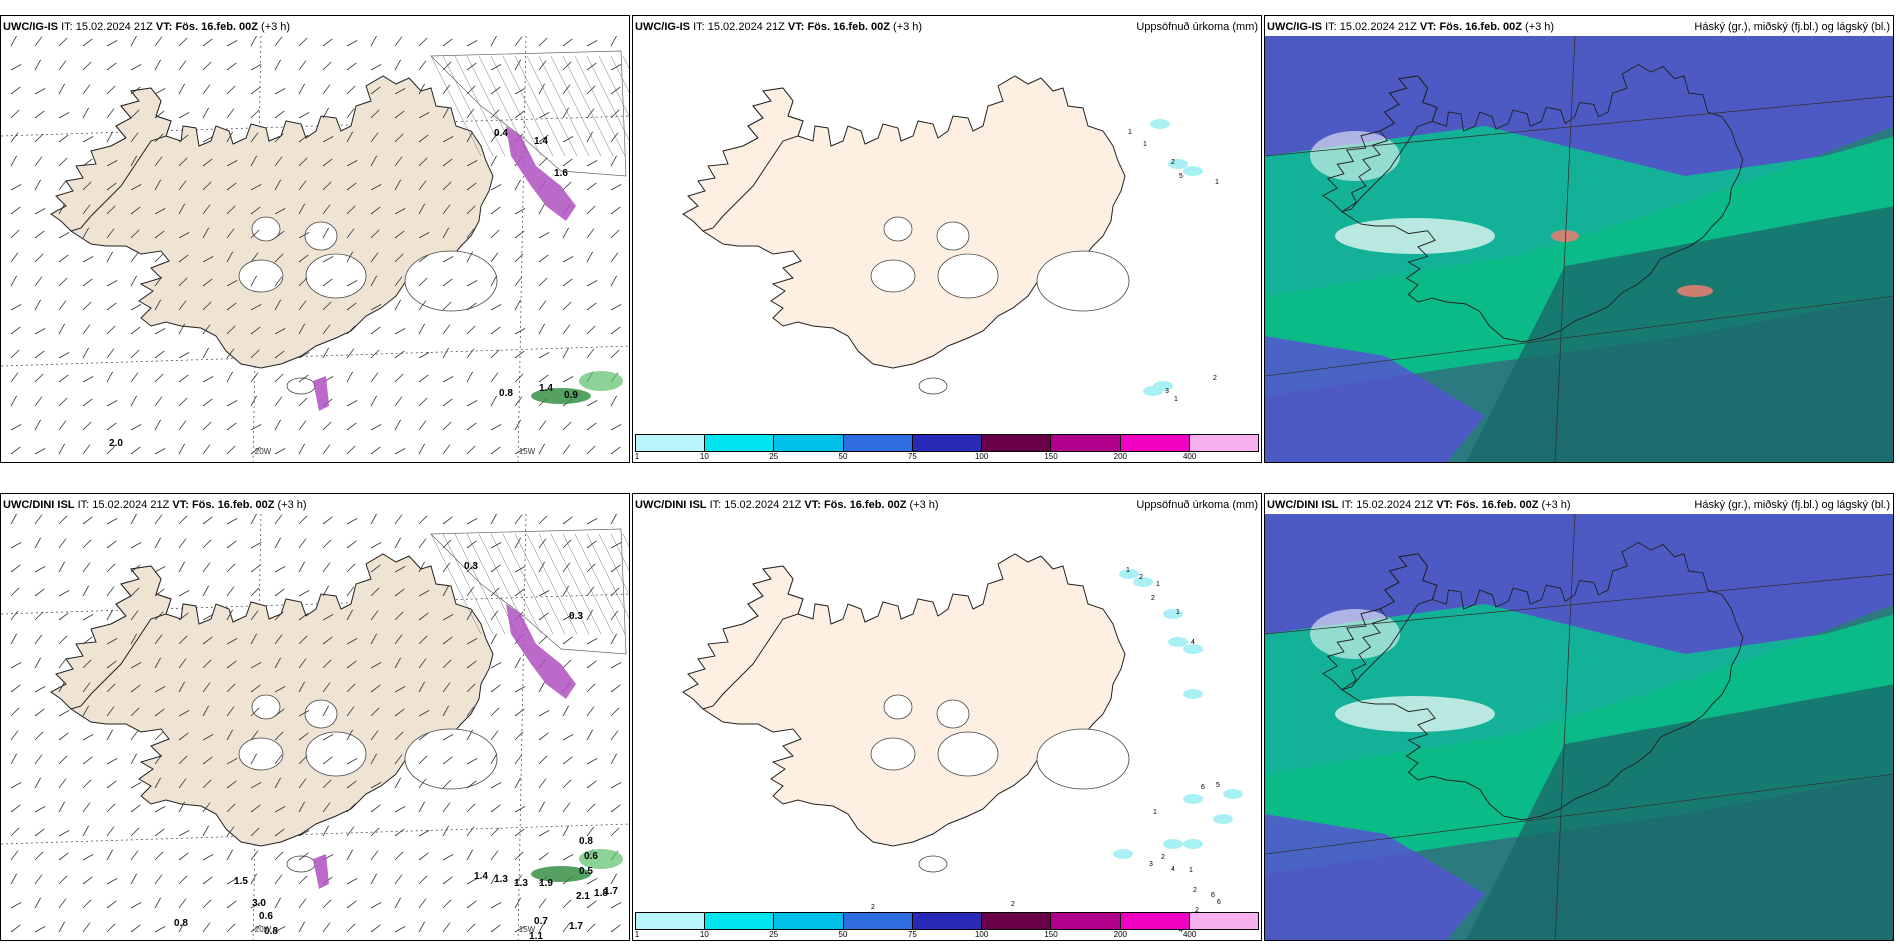 The width and height of the screenshot is (1900, 950). Describe the element at coordinates (506, 393) in the screenshot. I see `wind-value-label: 0.8` at that location.